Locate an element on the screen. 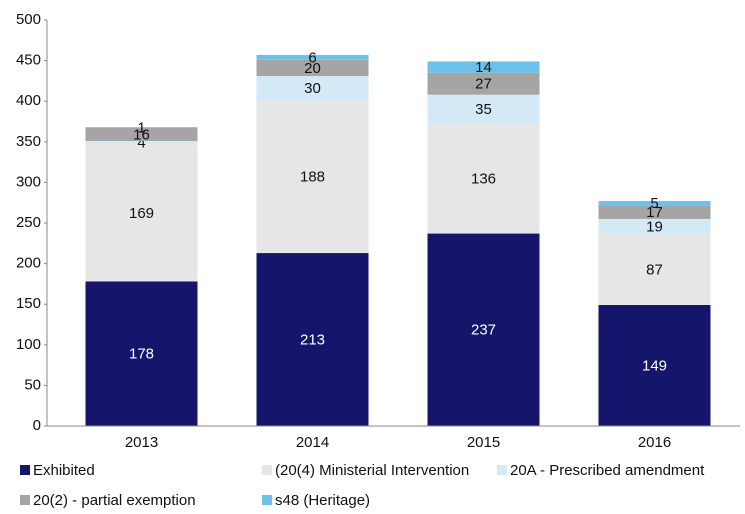  x-tick-label: 2015 is located at coordinates (483, 442).